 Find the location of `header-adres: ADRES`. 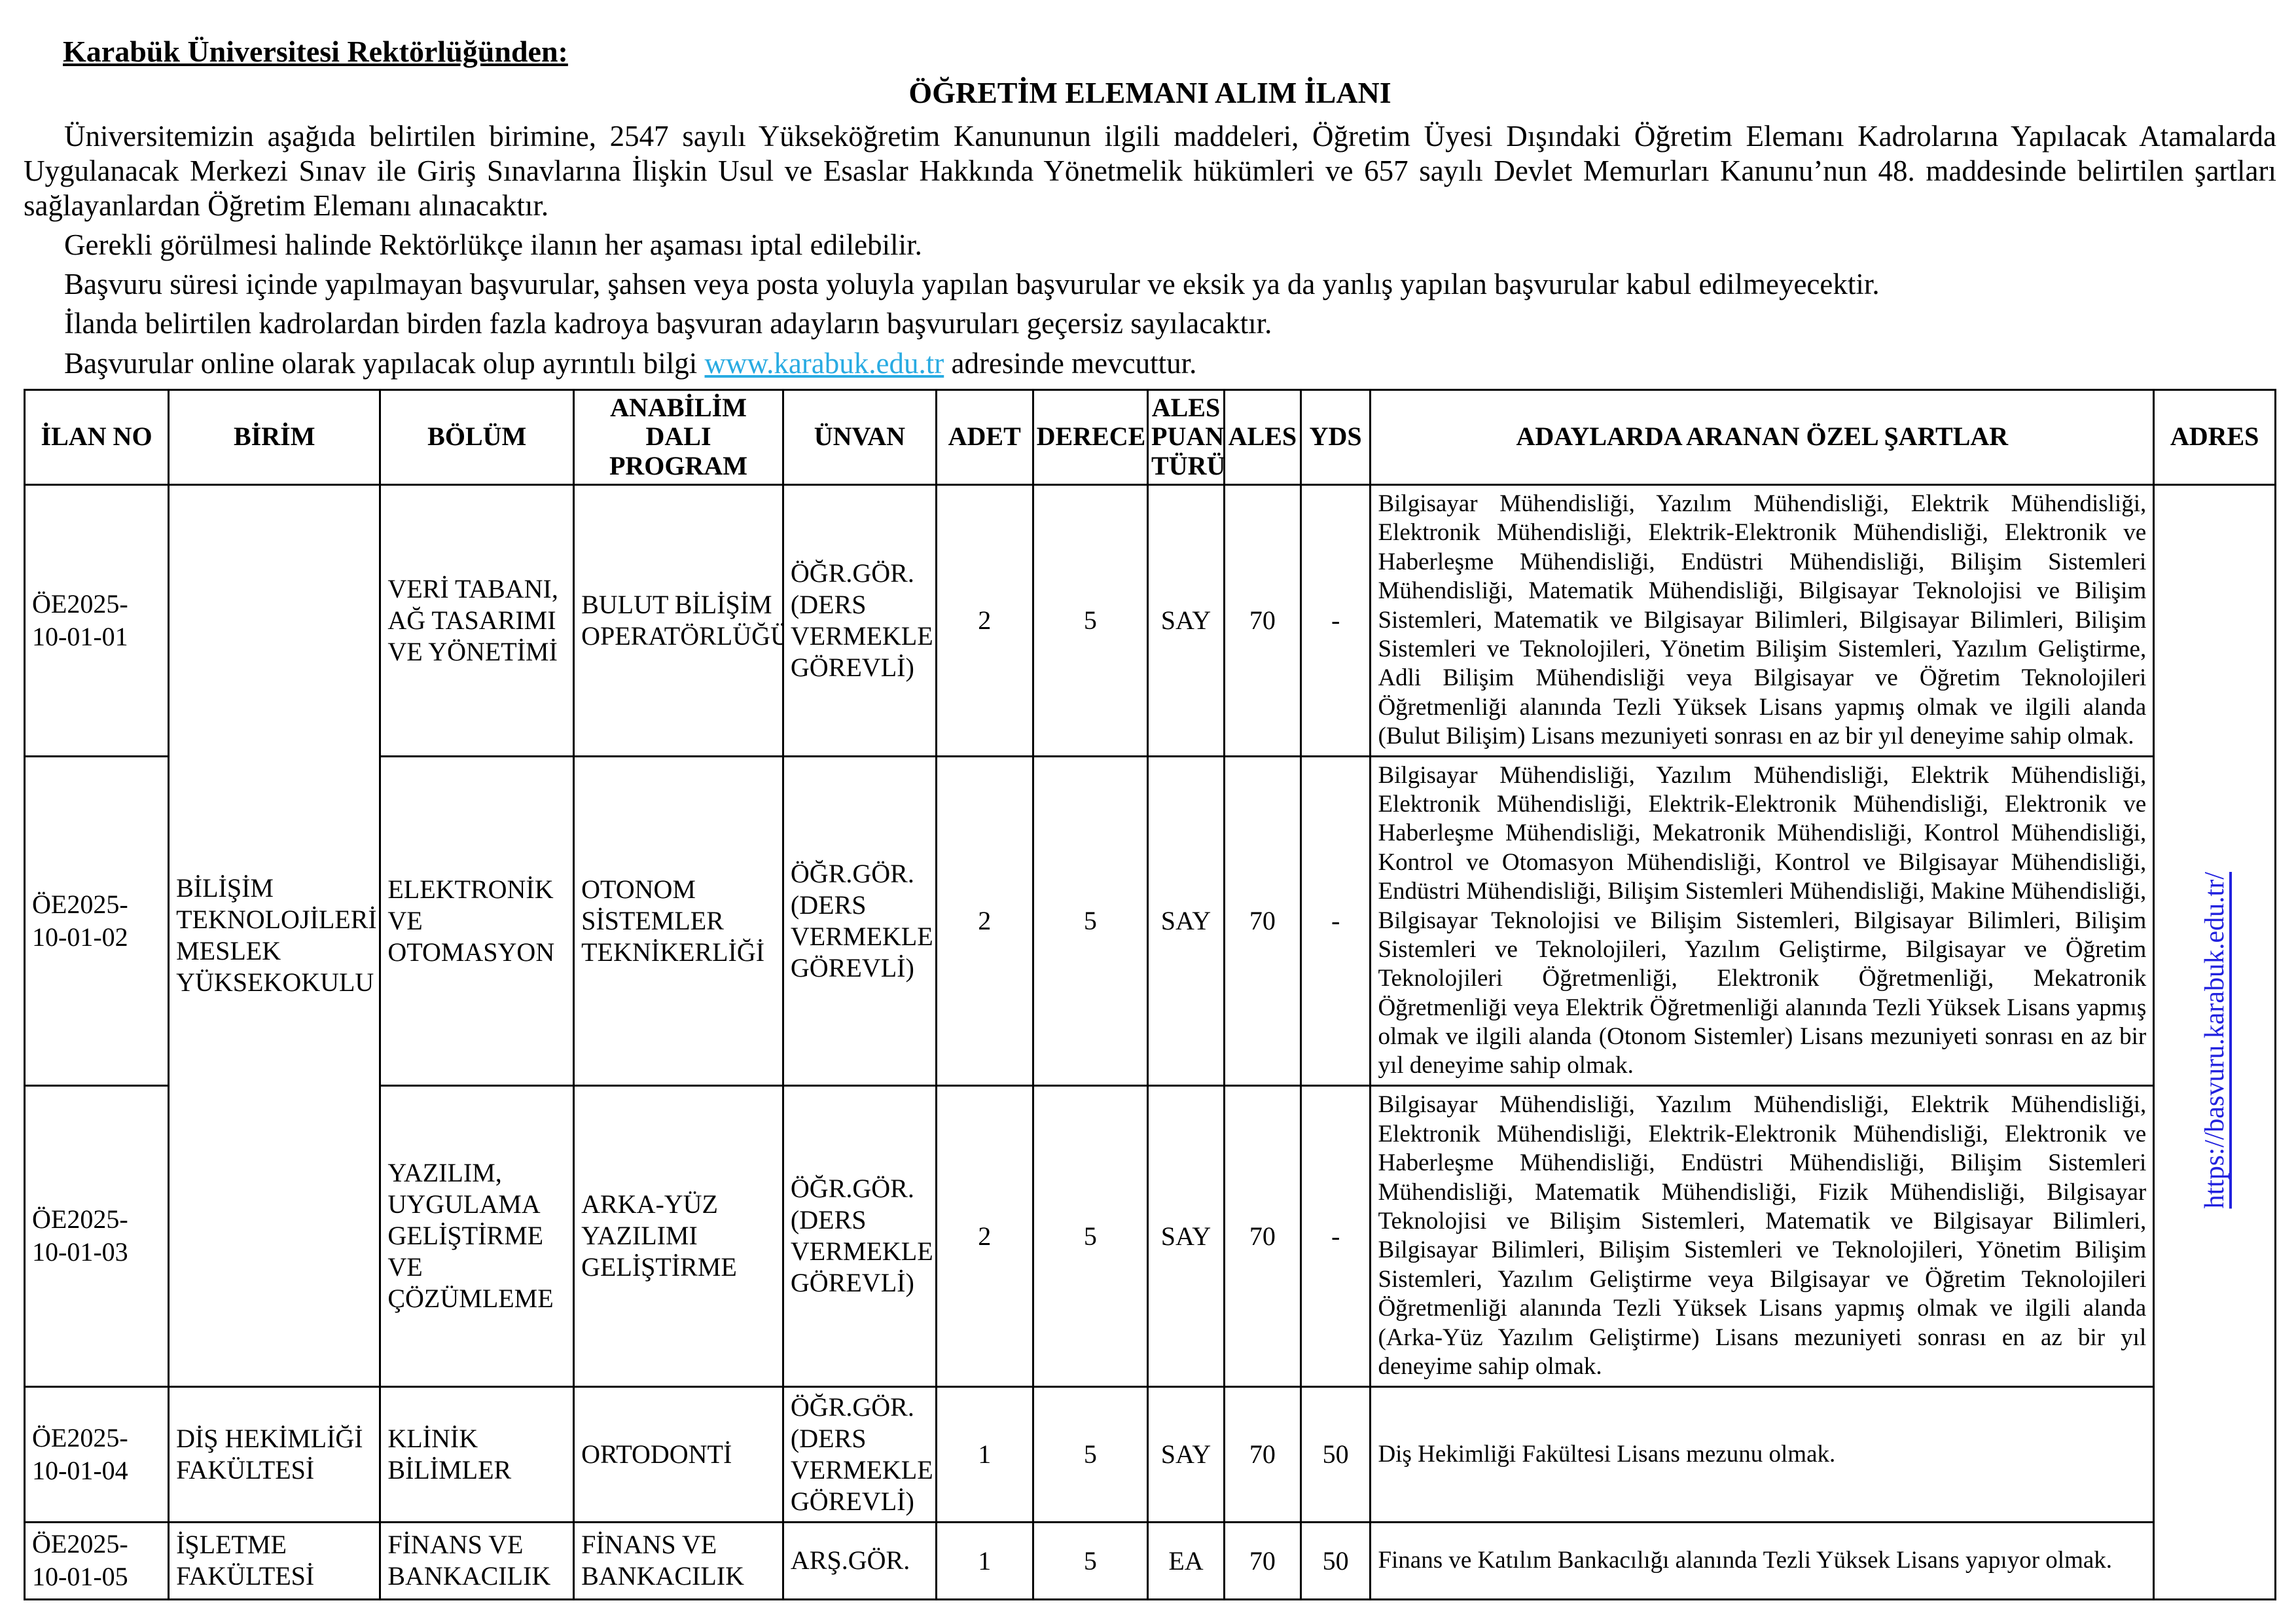

header-adres: ADRES is located at coordinates (2214, 437).